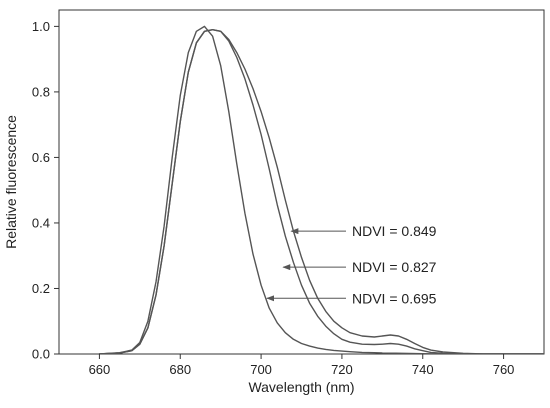  I want to click on annotations: NDVI = 0.849 NDVI = 0.827 NDVI = 0.695, so click(351, 264).